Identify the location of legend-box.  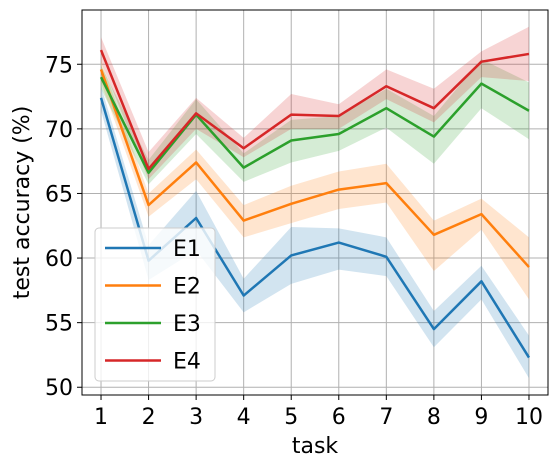
(155, 304).